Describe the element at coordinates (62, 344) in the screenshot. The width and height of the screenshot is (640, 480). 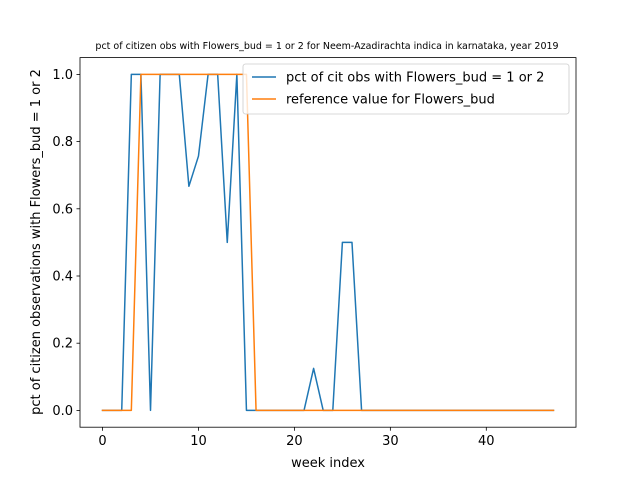
I see `y-tick-label: 0.2` at that location.